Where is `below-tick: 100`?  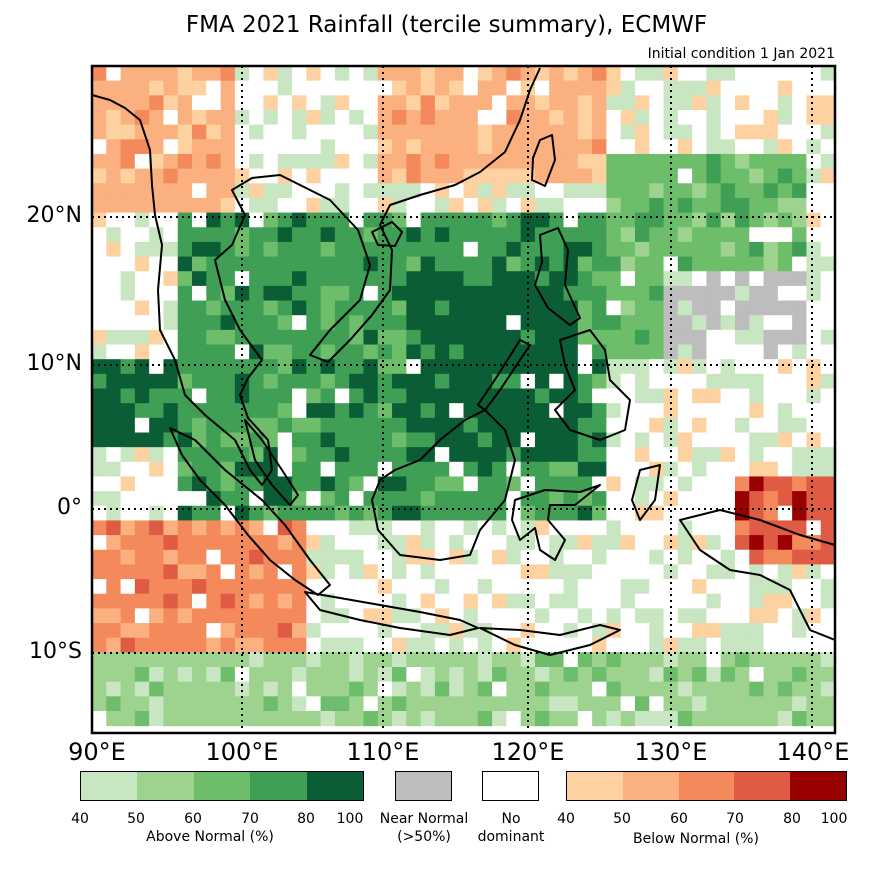
below-tick: 100 is located at coordinates (834, 819).